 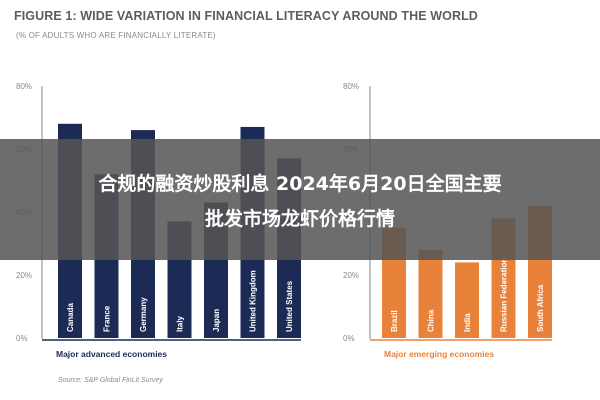 I want to click on emerging-y-tick-label: 20%, so click(x=351, y=275).